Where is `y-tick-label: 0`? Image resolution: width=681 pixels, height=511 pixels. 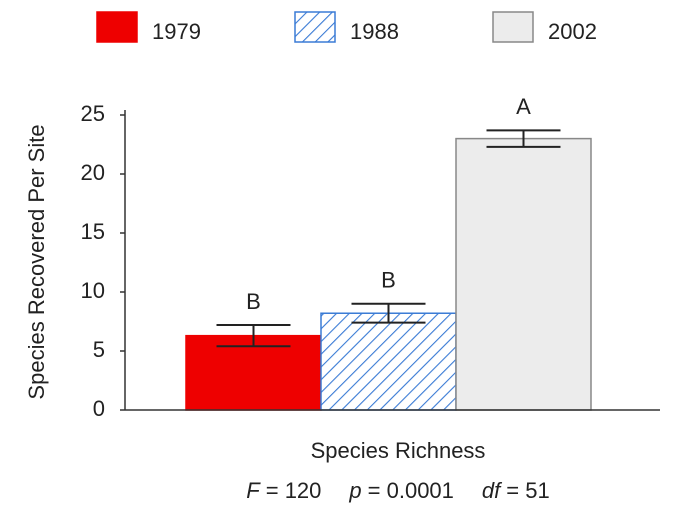 y-tick-label: 0 is located at coordinates (99, 408).